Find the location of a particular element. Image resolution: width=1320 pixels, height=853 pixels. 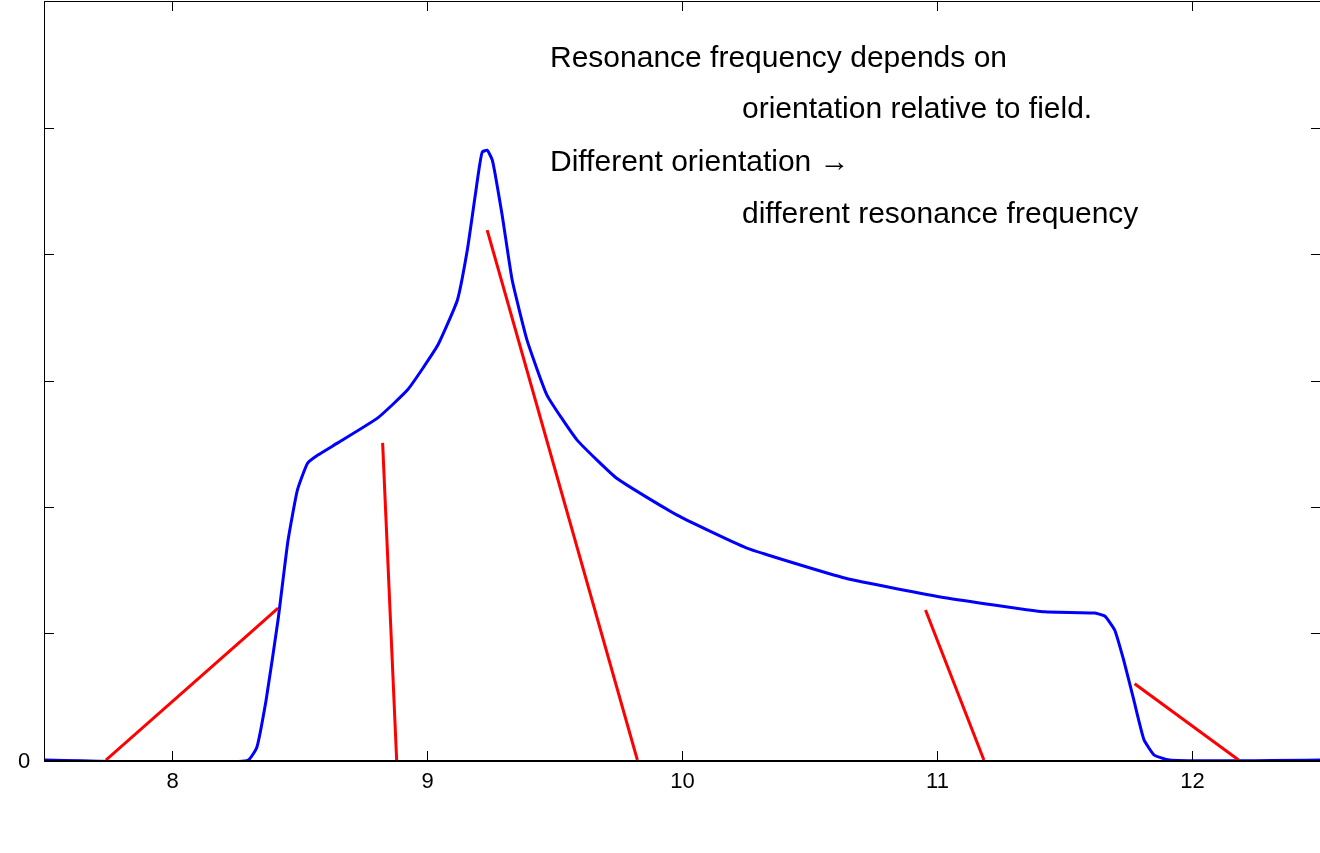

x-tick-label: 12 is located at coordinates (1192, 780).